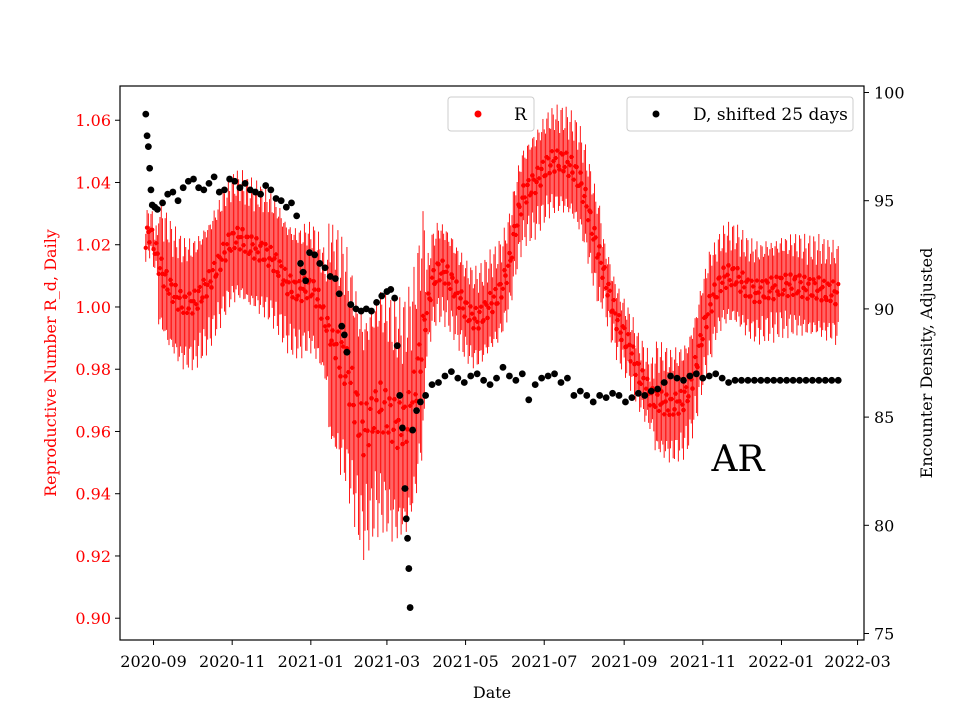 This screenshot has height=720, width=960. What do you see at coordinates (491, 114) in the screenshot?
I see `legend-r-box` at bounding box center [491, 114].